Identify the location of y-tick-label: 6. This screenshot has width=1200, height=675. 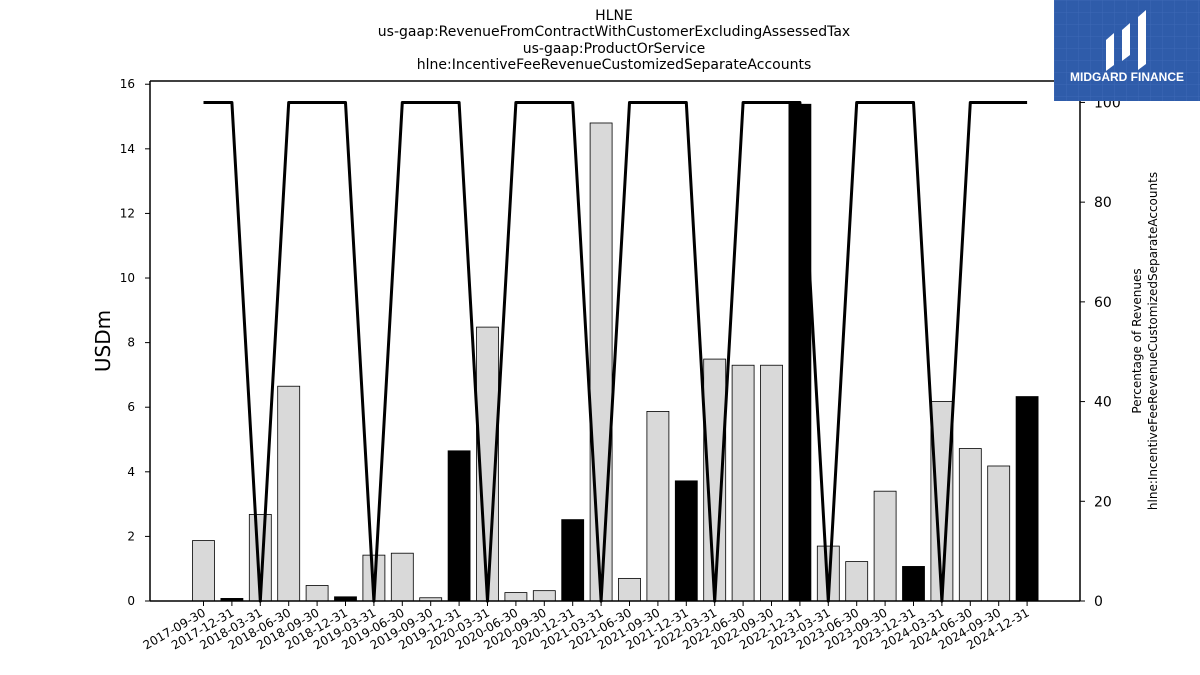
(131, 407).